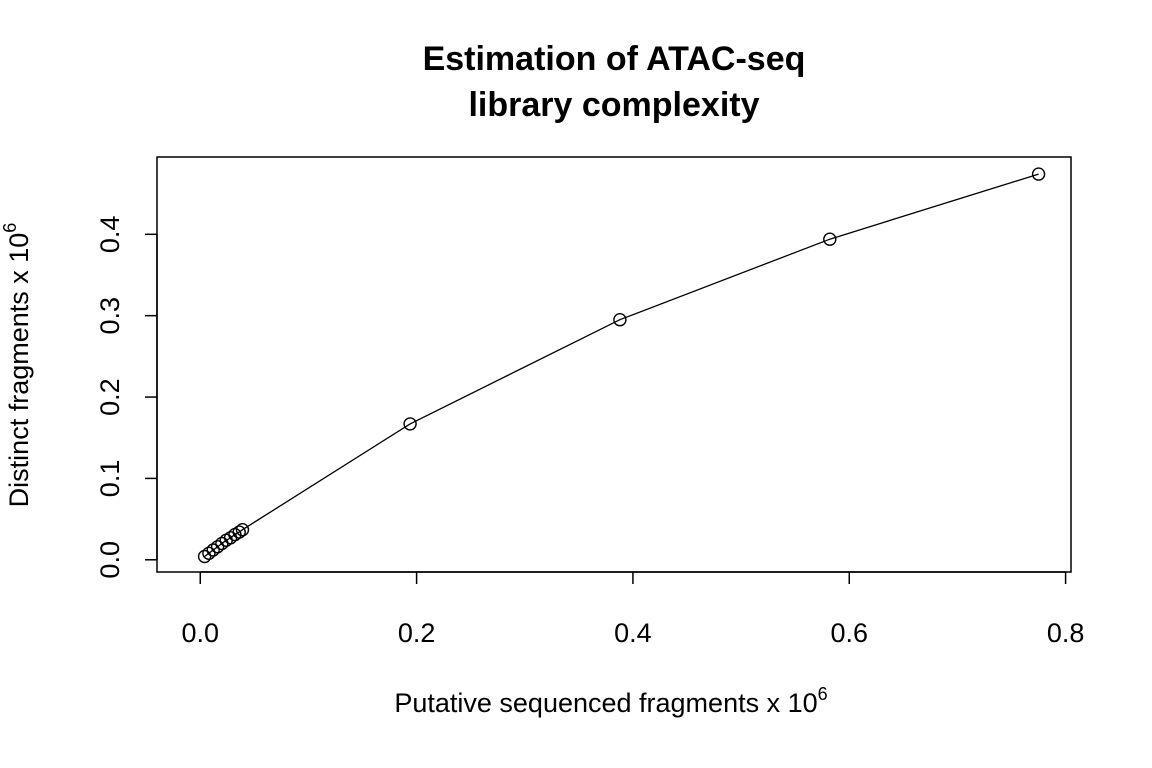 This screenshot has width=1152, height=768. What do you see at coordinates (110, 235) in the screenshot?
I see `y-tick-label: 0.4` at bounding box center [110, 235].